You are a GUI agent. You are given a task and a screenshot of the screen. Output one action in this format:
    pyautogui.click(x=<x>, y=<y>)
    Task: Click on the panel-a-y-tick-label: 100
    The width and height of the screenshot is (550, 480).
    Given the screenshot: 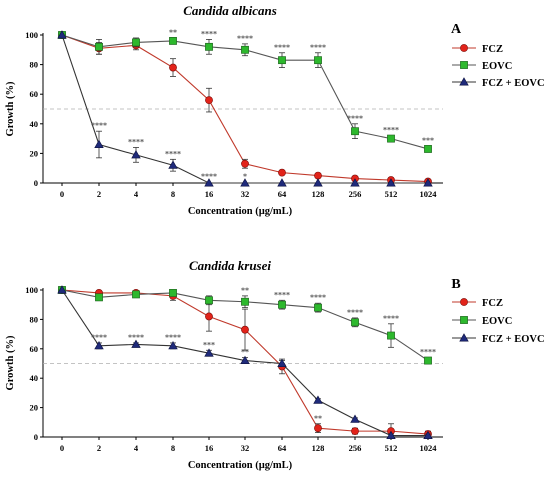 What is the action you would take?
    pyautogui.click(x=31, y=35)
    